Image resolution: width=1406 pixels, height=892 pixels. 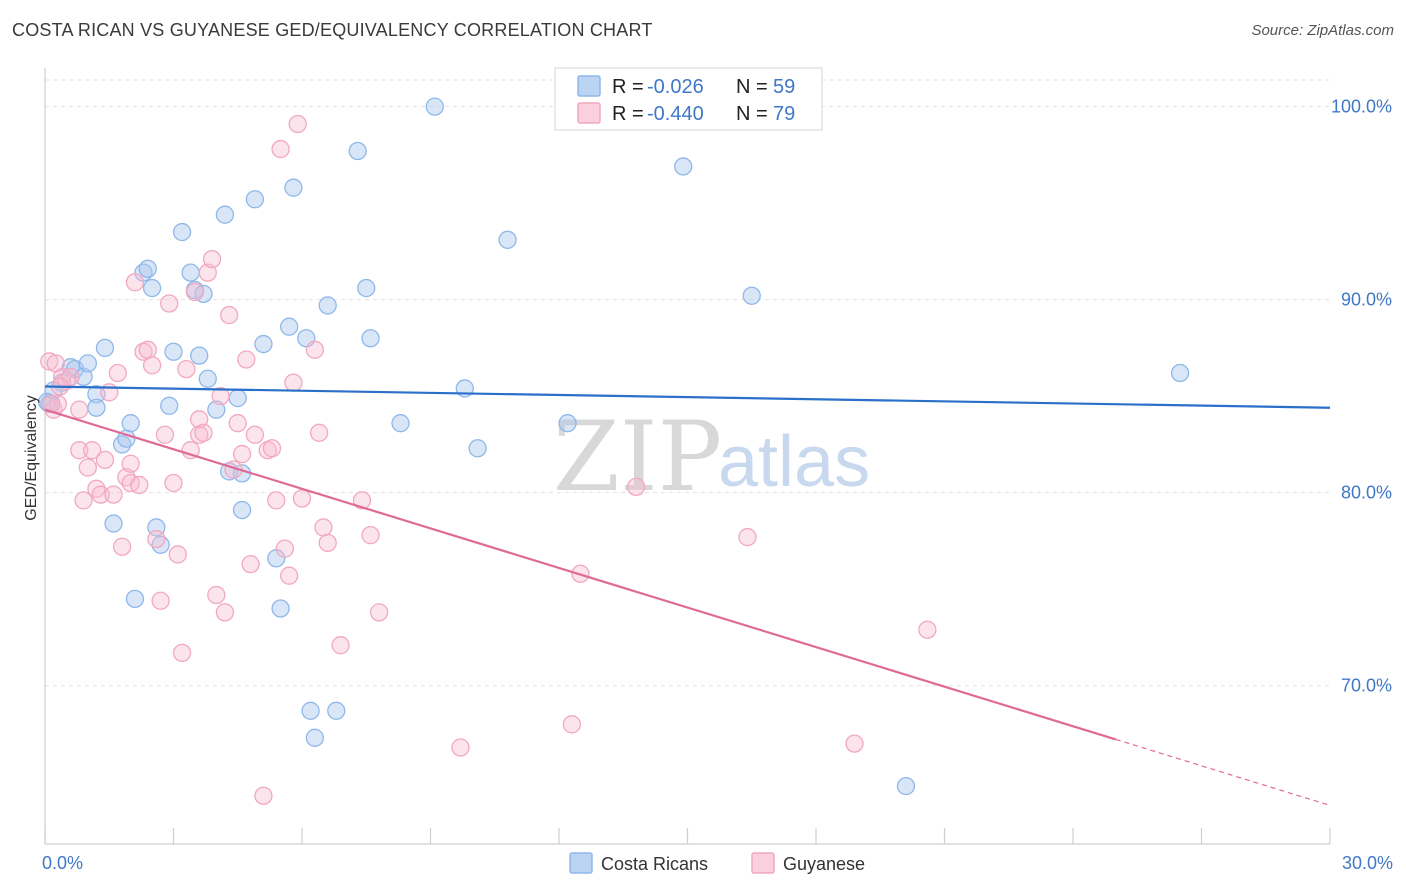 I want to click on bottom-legend-costa-ricans: Costa Ricans, so click(x=654, y=864).